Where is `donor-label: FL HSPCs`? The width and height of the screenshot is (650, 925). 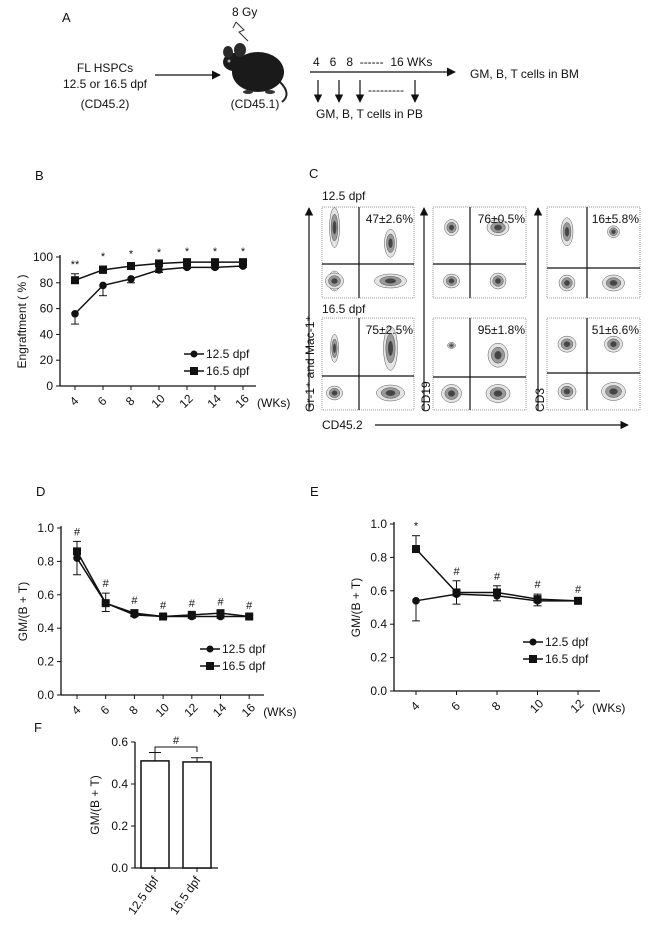
donor-label: FL HSPCs is located at coordinates (105, 68).